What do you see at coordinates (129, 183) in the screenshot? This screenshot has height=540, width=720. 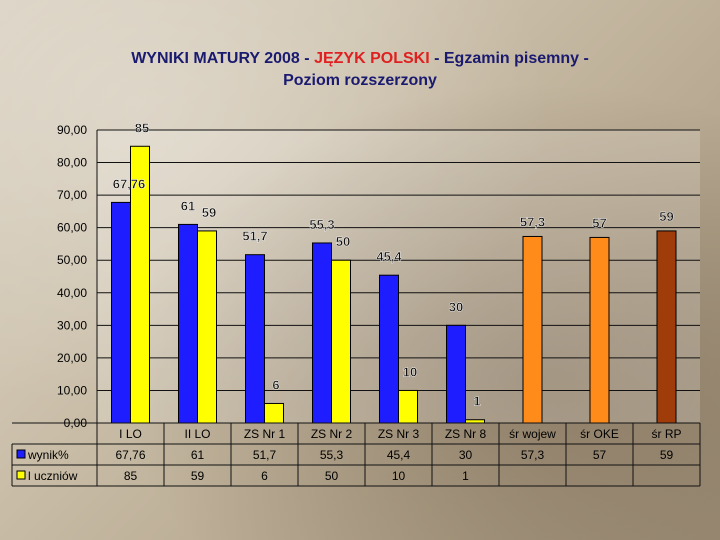 I see `data-label-wynik: 67,76` at bounding box center [129, 183].